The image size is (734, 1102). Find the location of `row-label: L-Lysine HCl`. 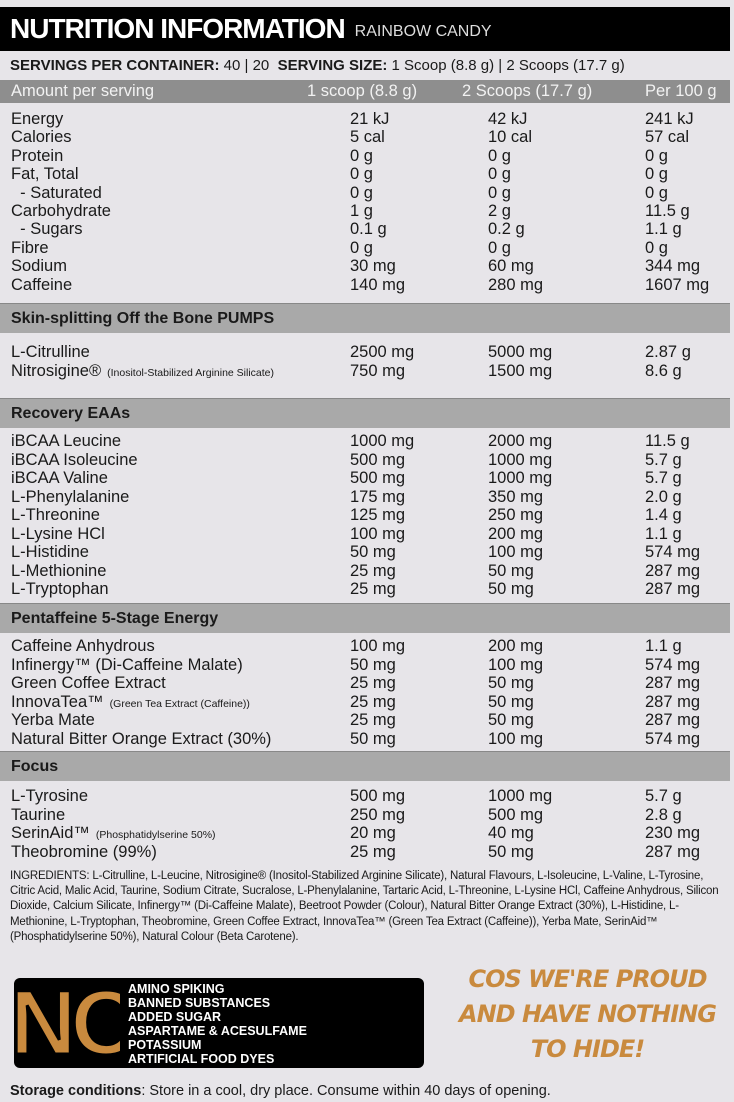

row-label: L-Lysine HCl is located at coordinates (58, 533).